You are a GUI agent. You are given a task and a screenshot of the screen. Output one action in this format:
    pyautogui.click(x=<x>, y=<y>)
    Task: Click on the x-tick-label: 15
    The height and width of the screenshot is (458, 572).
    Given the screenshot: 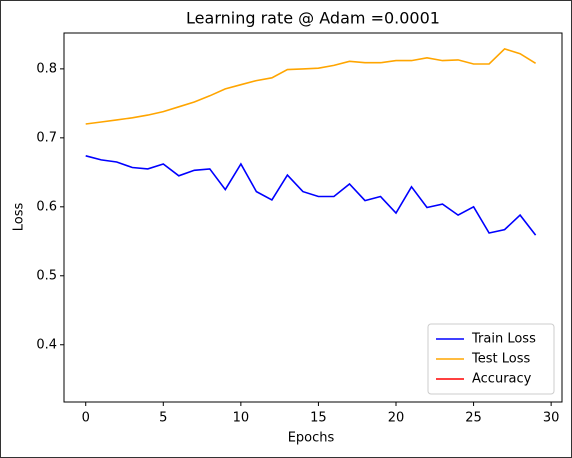 What is the action you would take?
    pyautogui.click(x=318, y=418)
    